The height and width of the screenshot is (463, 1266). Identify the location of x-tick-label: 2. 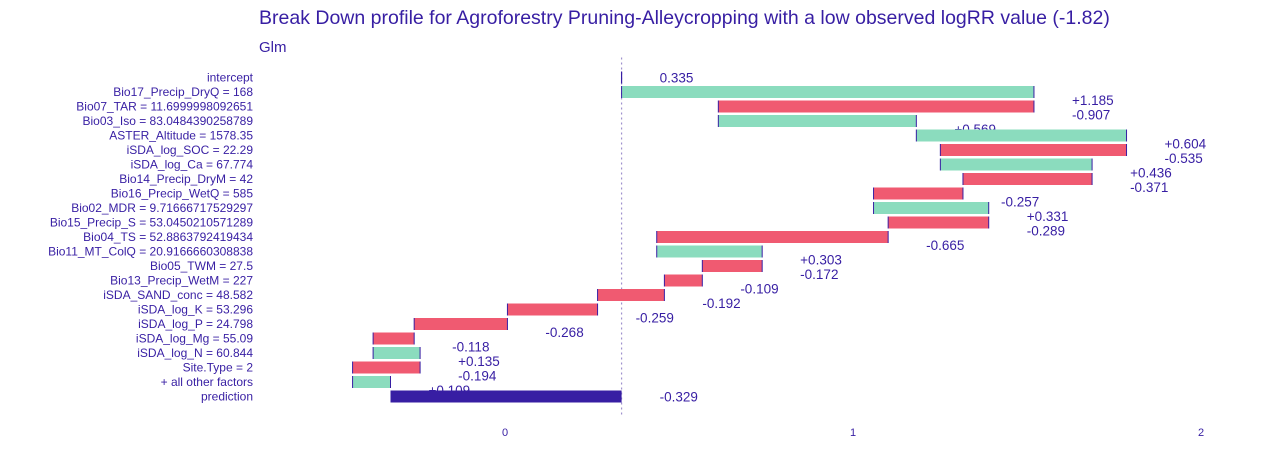
(1201, 433).